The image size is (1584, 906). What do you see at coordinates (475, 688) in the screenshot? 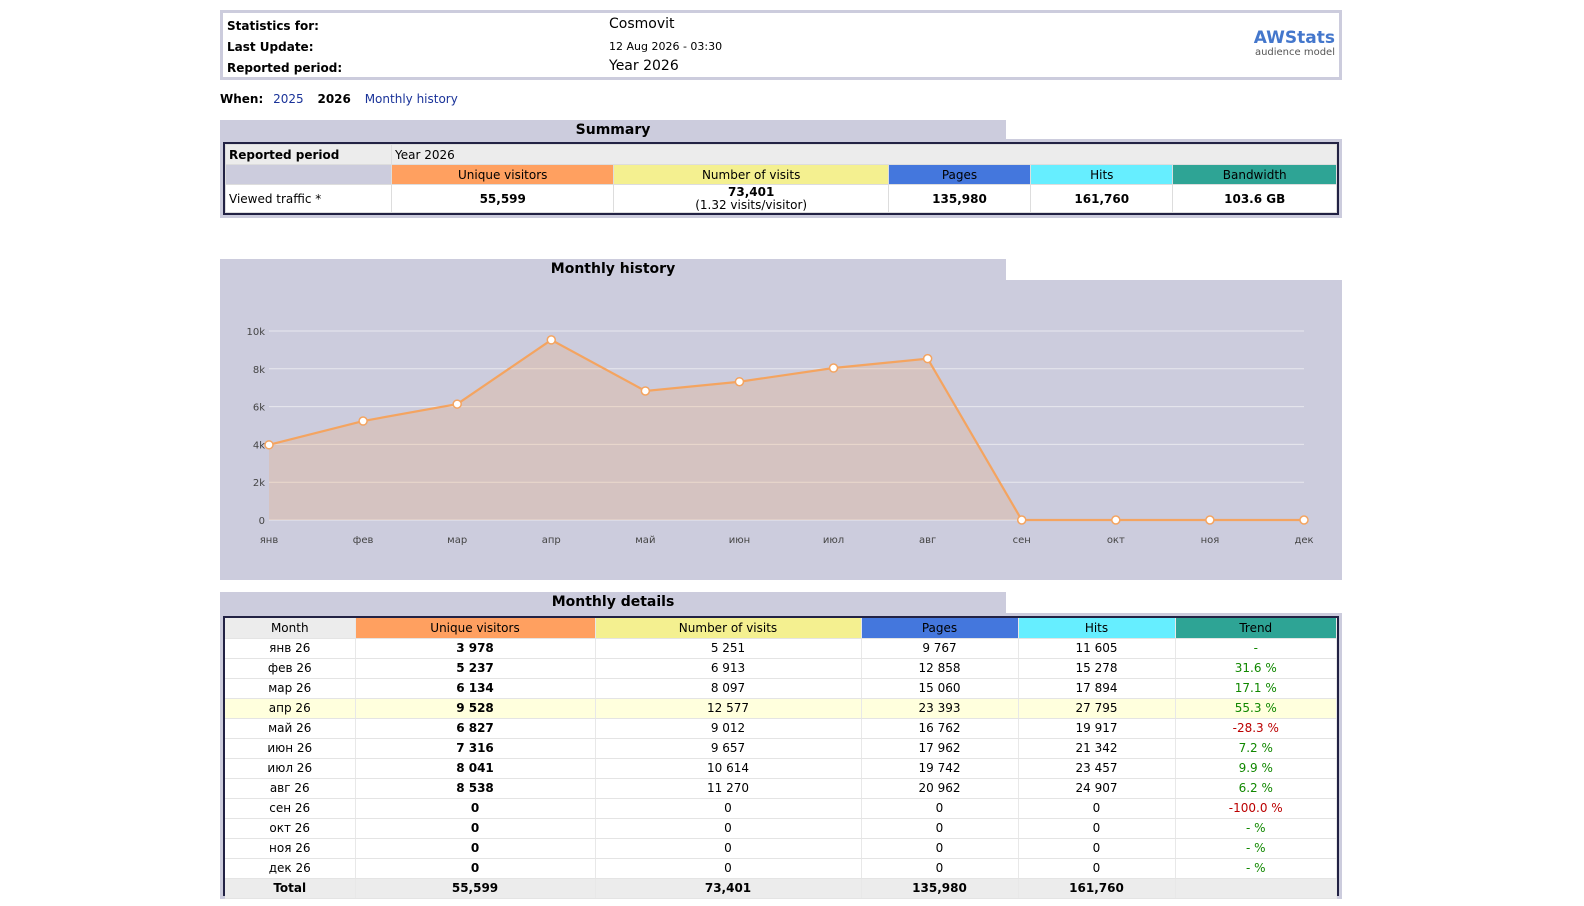
I see `unique-visitors-cell: 6 134` at bounding box center [475, 688].